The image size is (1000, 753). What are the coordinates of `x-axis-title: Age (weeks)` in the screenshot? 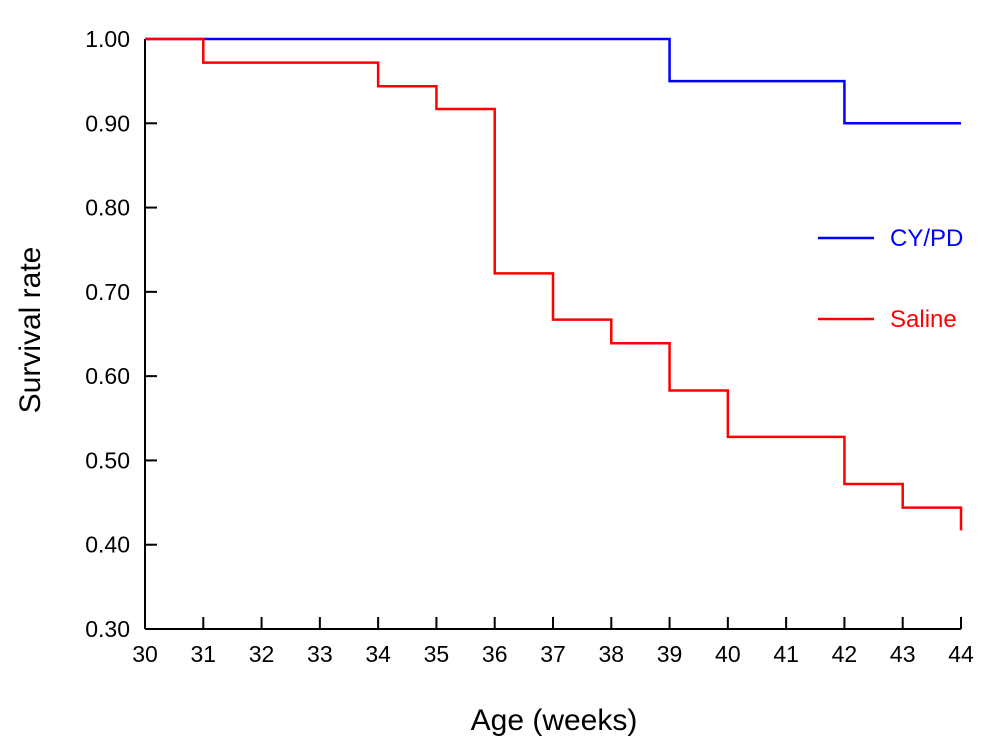 It's located at (554, 720).